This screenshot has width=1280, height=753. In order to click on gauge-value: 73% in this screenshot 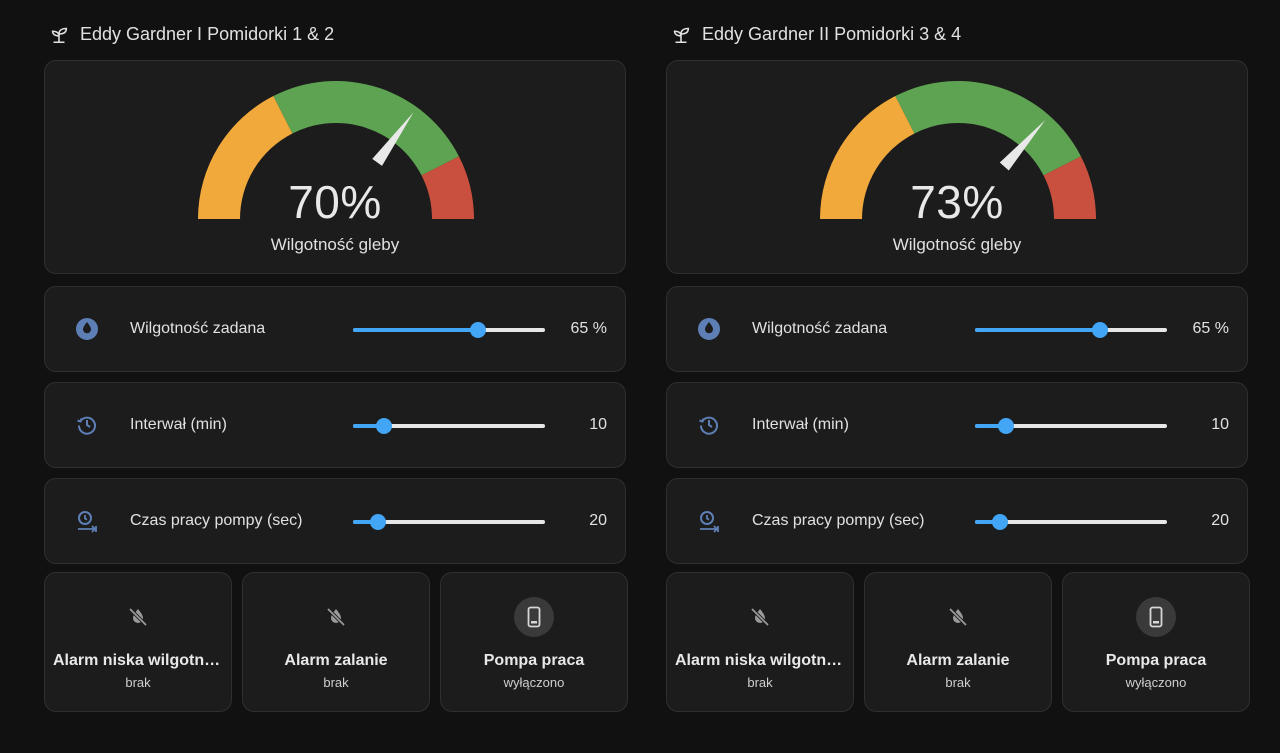, I will do `click(957, 202)`.